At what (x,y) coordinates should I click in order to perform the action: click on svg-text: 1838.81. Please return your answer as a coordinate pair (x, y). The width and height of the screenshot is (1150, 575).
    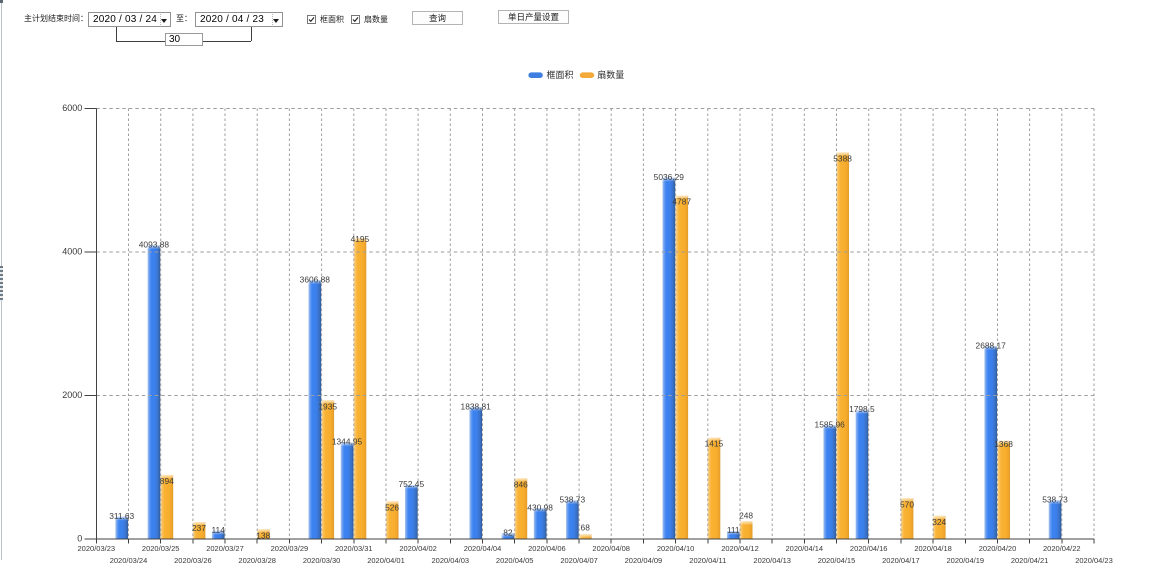
    Looking at the image, I should click on (476, 406).